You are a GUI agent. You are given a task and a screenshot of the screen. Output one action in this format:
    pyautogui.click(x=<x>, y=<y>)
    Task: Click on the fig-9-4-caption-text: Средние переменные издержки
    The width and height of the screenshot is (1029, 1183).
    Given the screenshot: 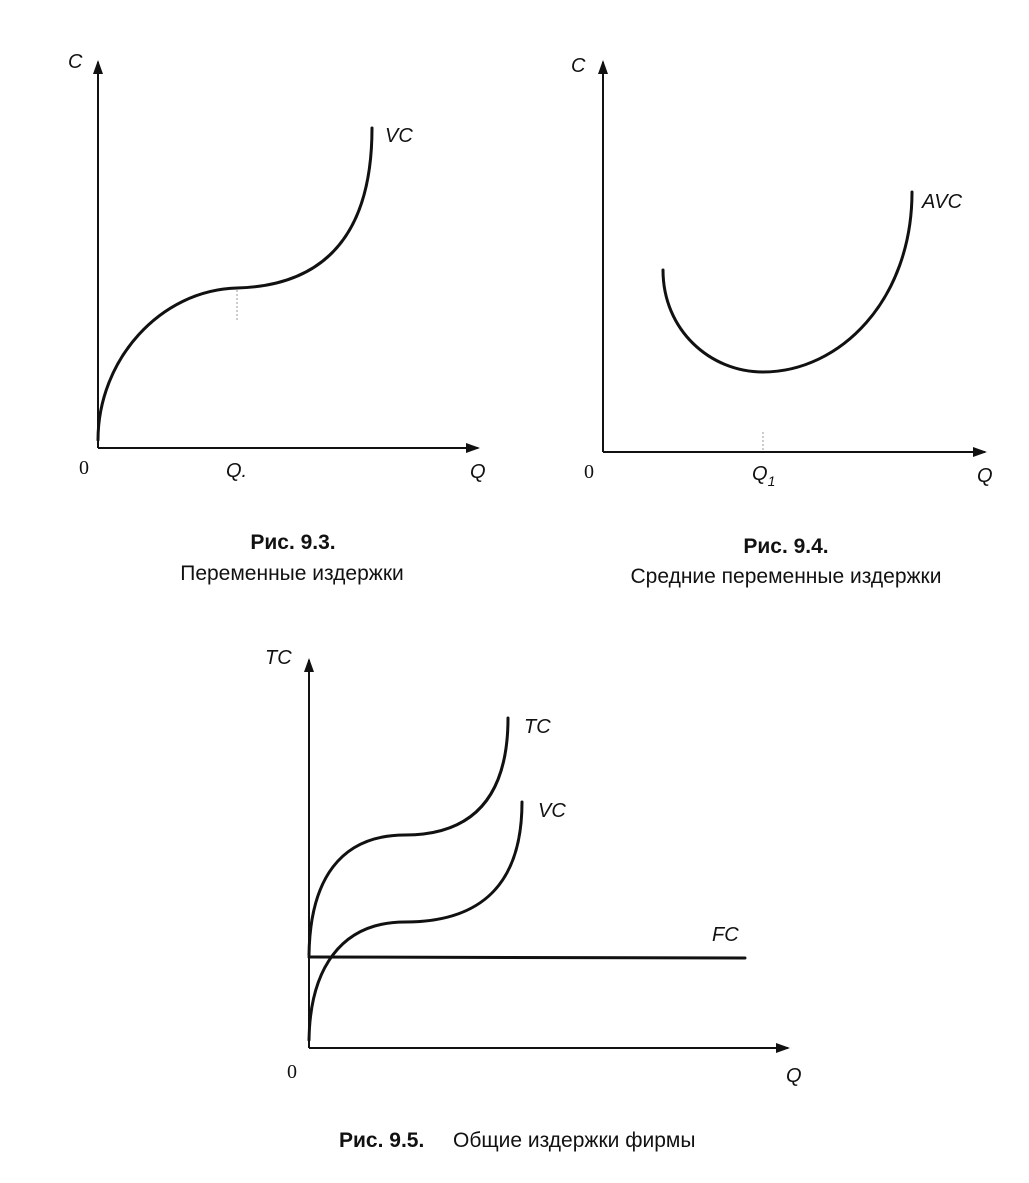 What is the action you would take?
    pyautogui.click(x=786, y=576)
    